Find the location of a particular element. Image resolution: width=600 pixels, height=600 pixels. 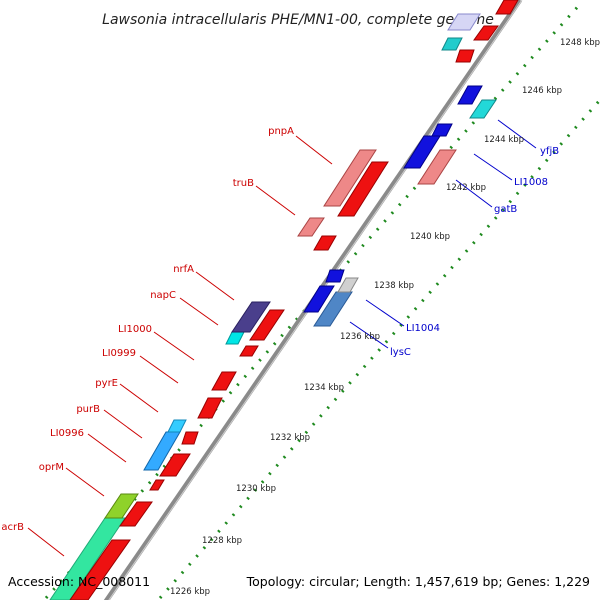

label-yfjB: yfjB is located at coordinates (549, 151).